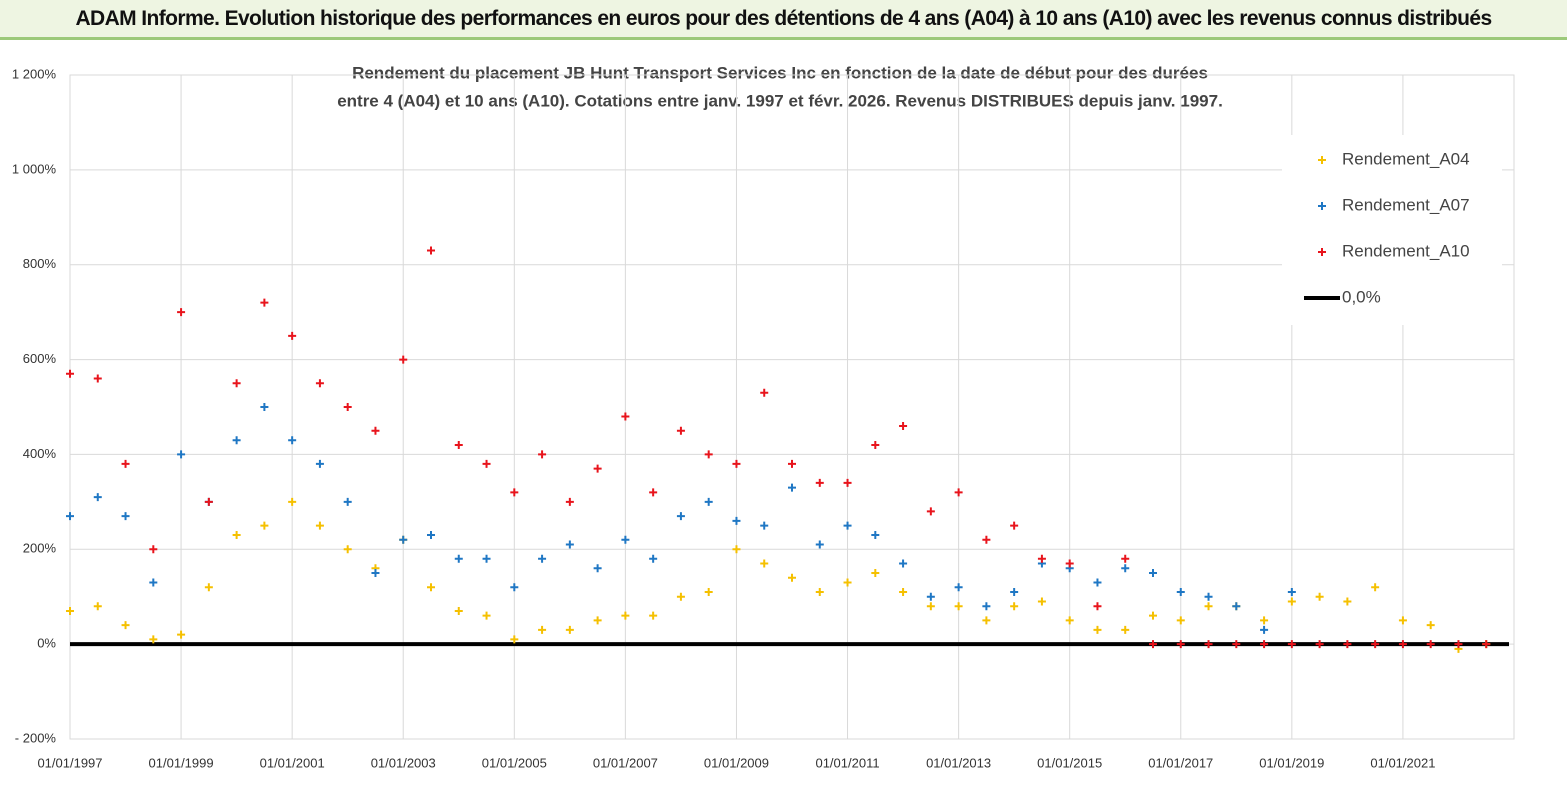  What do you see at coordinates (1406, 250) in the screenshot?
I see `legend-label: Rendement_A10` at bounding box center [1406, 250].